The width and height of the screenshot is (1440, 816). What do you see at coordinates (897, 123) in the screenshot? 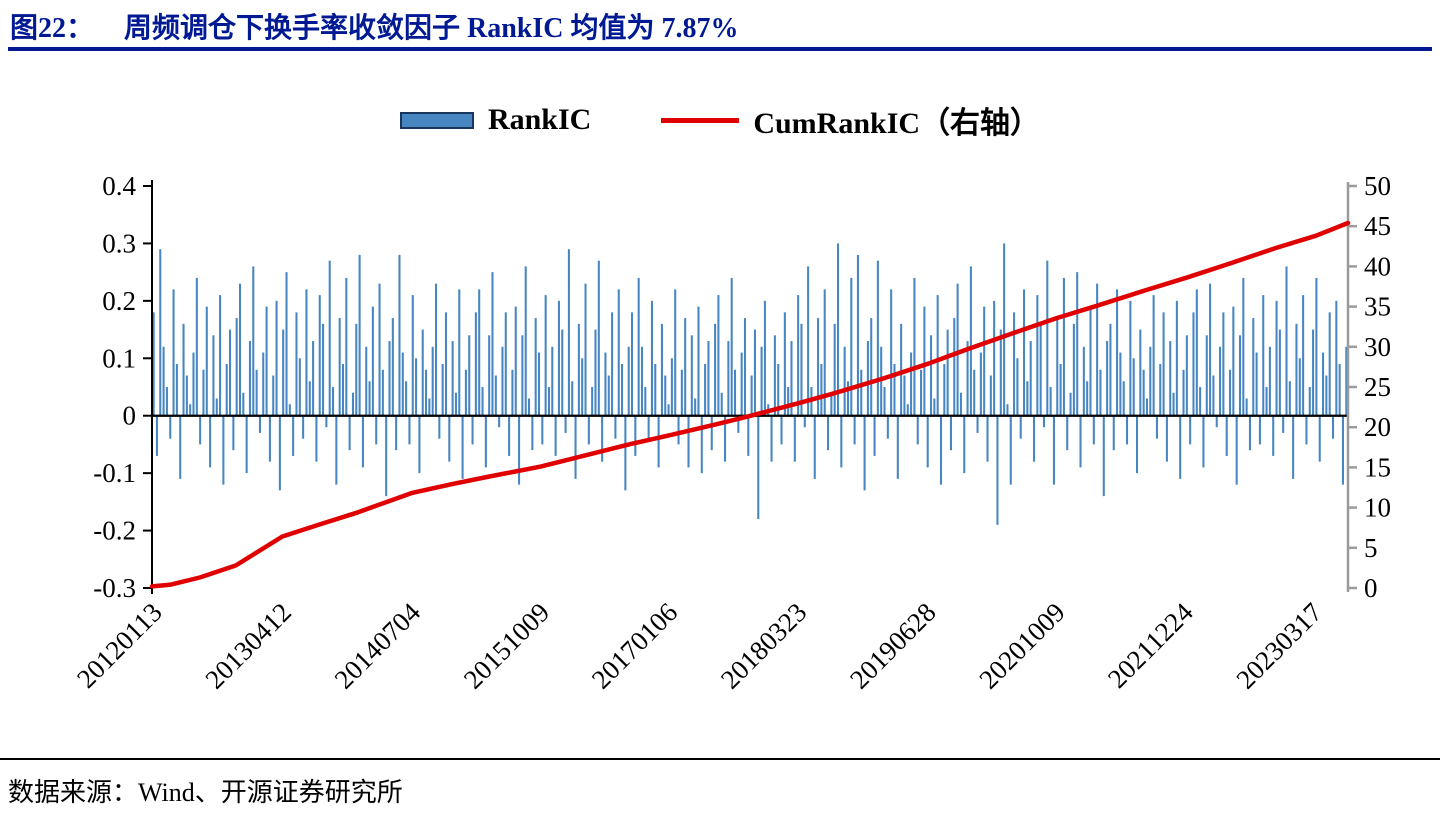
I see `legend-label-cumrankic: CumRankIC（右轴）` at bounding box center [897, 123].